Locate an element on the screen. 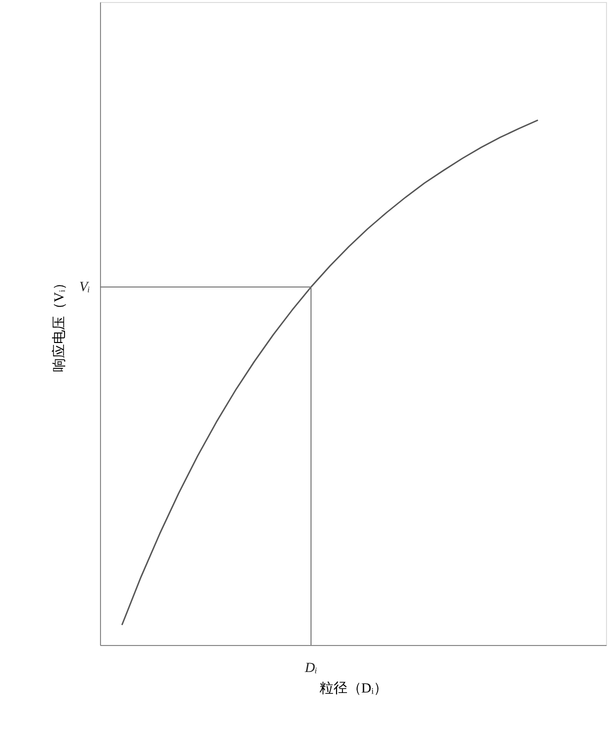 The image size is (608, 733). y-axis-title: 响应电压（Vᵢ） is located at coordinates (60, 324).